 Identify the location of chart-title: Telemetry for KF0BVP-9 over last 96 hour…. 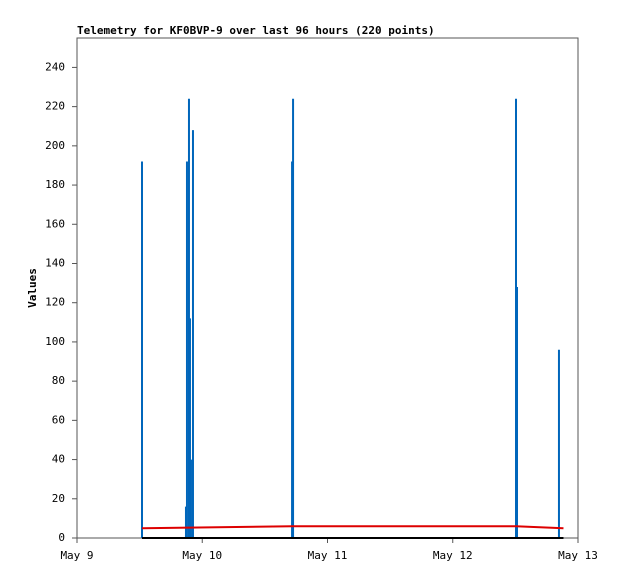
(256, 30).